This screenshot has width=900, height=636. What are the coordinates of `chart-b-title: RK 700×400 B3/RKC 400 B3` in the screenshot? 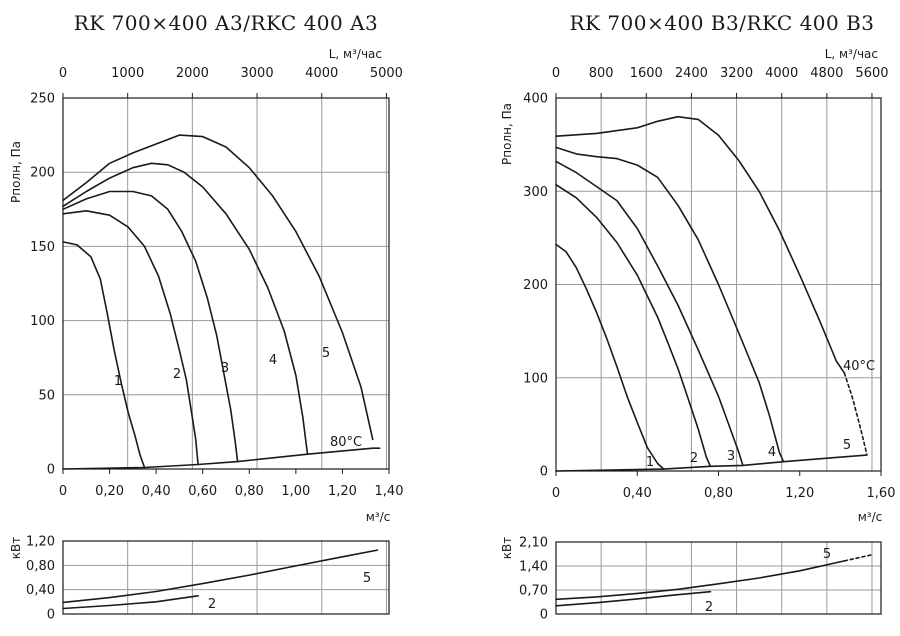 It's located at (721, 23).